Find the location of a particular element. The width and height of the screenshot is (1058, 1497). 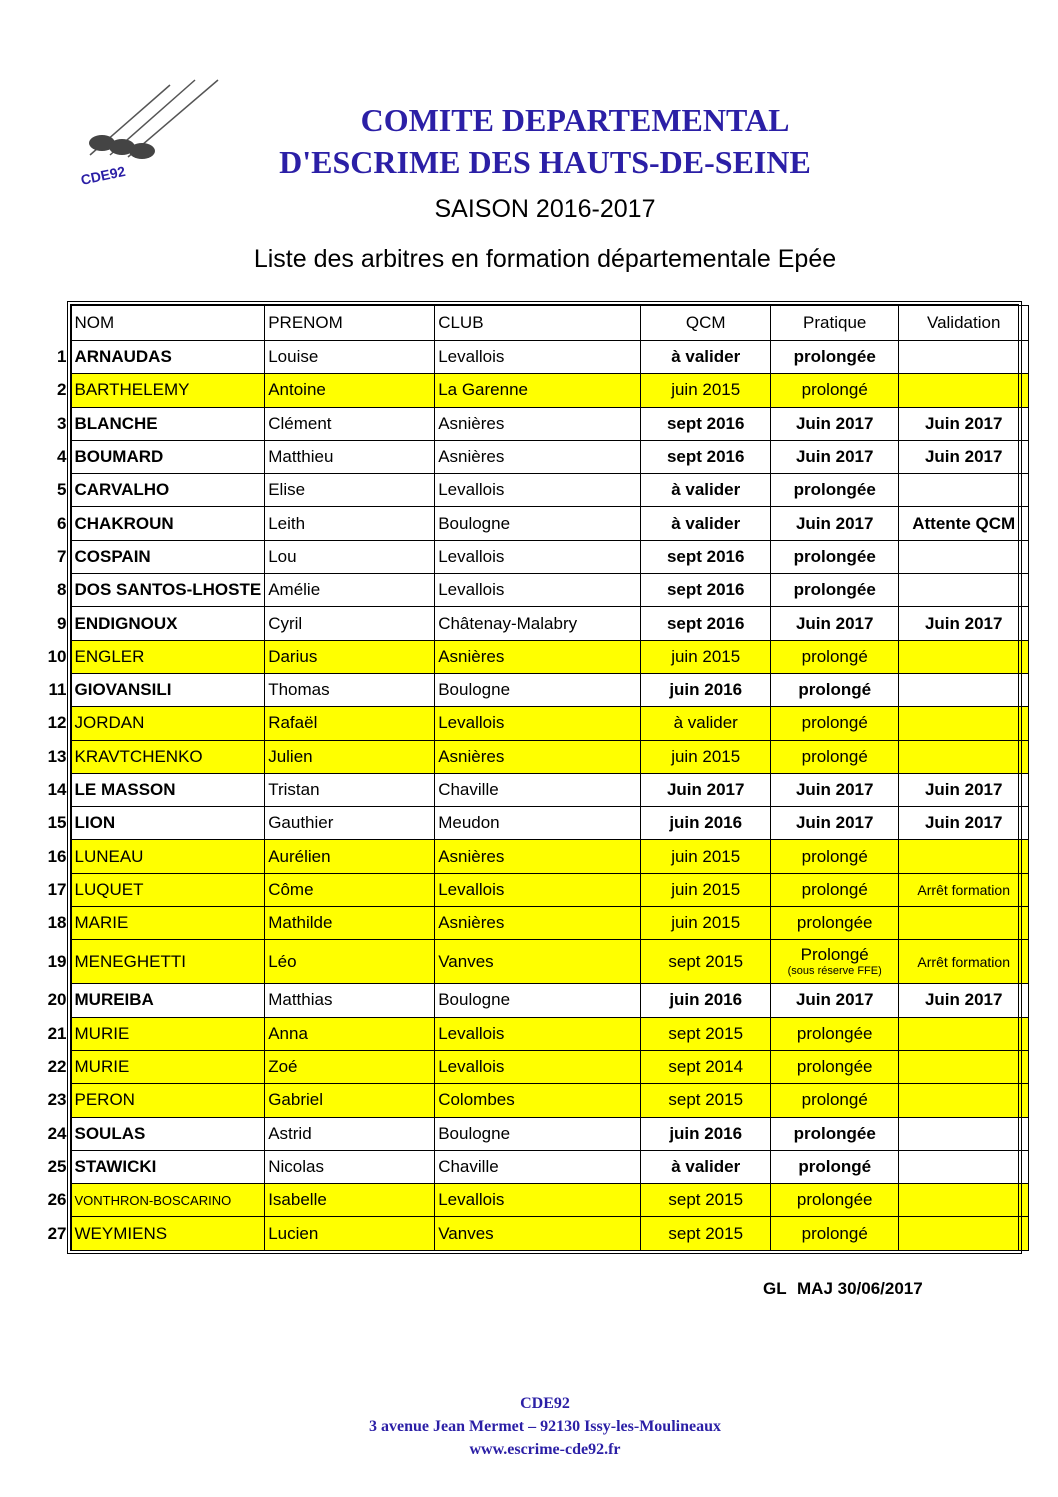

row-number: 25 is located at coordinates (57, 1166).